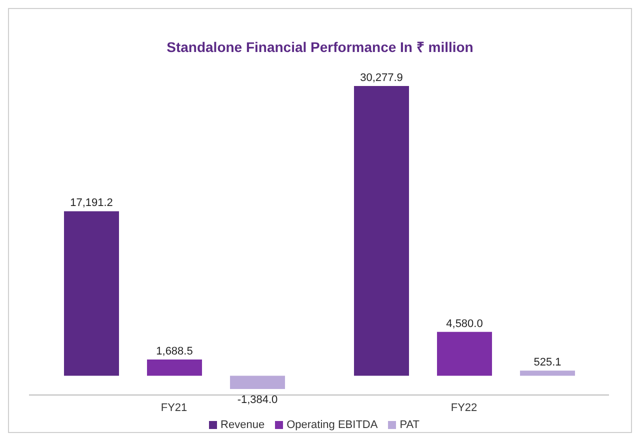 The width and height of the screenshot is (640, 441). I want to click on data-label: 4,580.0, so click(464, 324).